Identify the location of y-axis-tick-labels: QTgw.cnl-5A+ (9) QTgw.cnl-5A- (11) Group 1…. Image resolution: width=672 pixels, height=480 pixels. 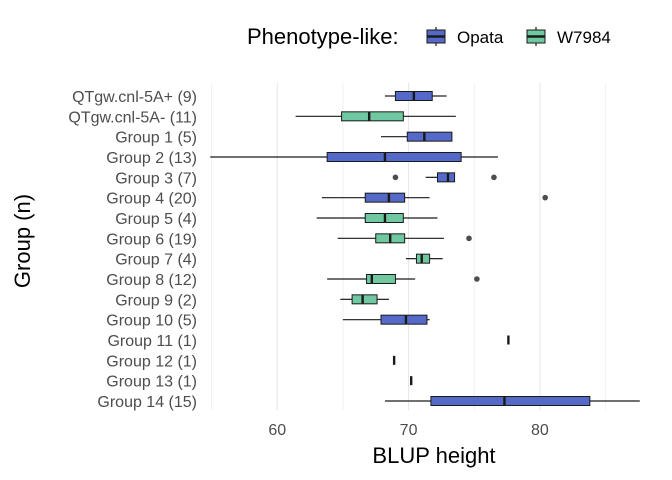
(132, 250).